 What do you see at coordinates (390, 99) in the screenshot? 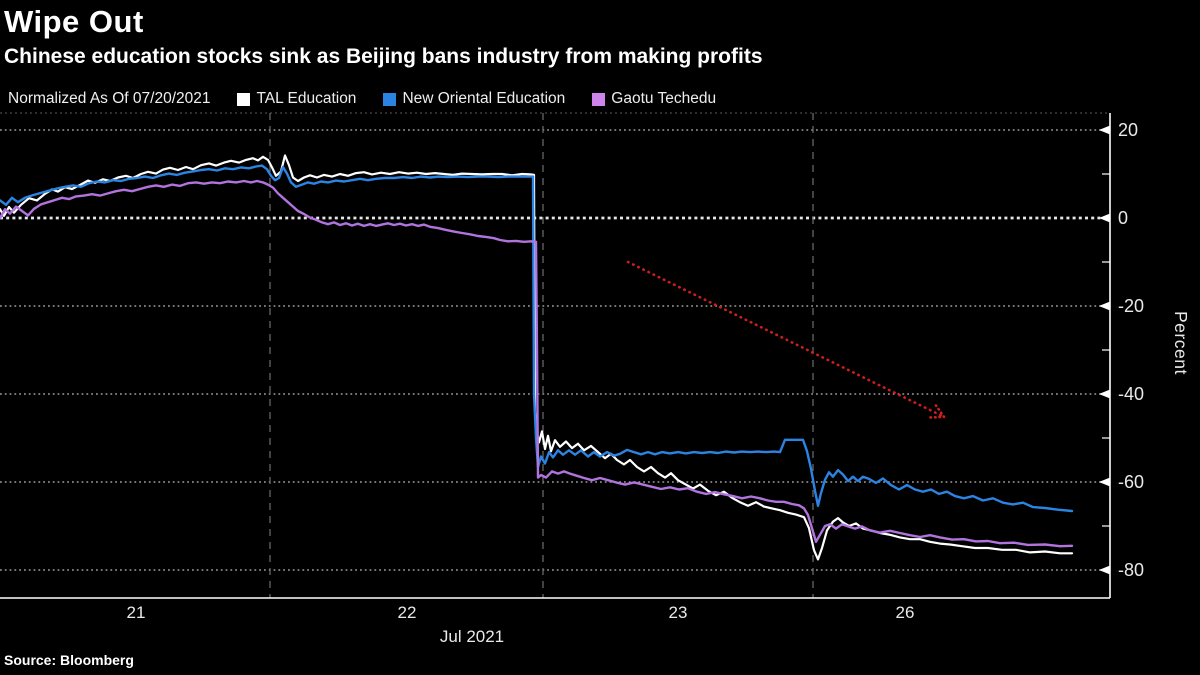
I see `new-oriental-swatch-icon` at bounding box center [390, 99].